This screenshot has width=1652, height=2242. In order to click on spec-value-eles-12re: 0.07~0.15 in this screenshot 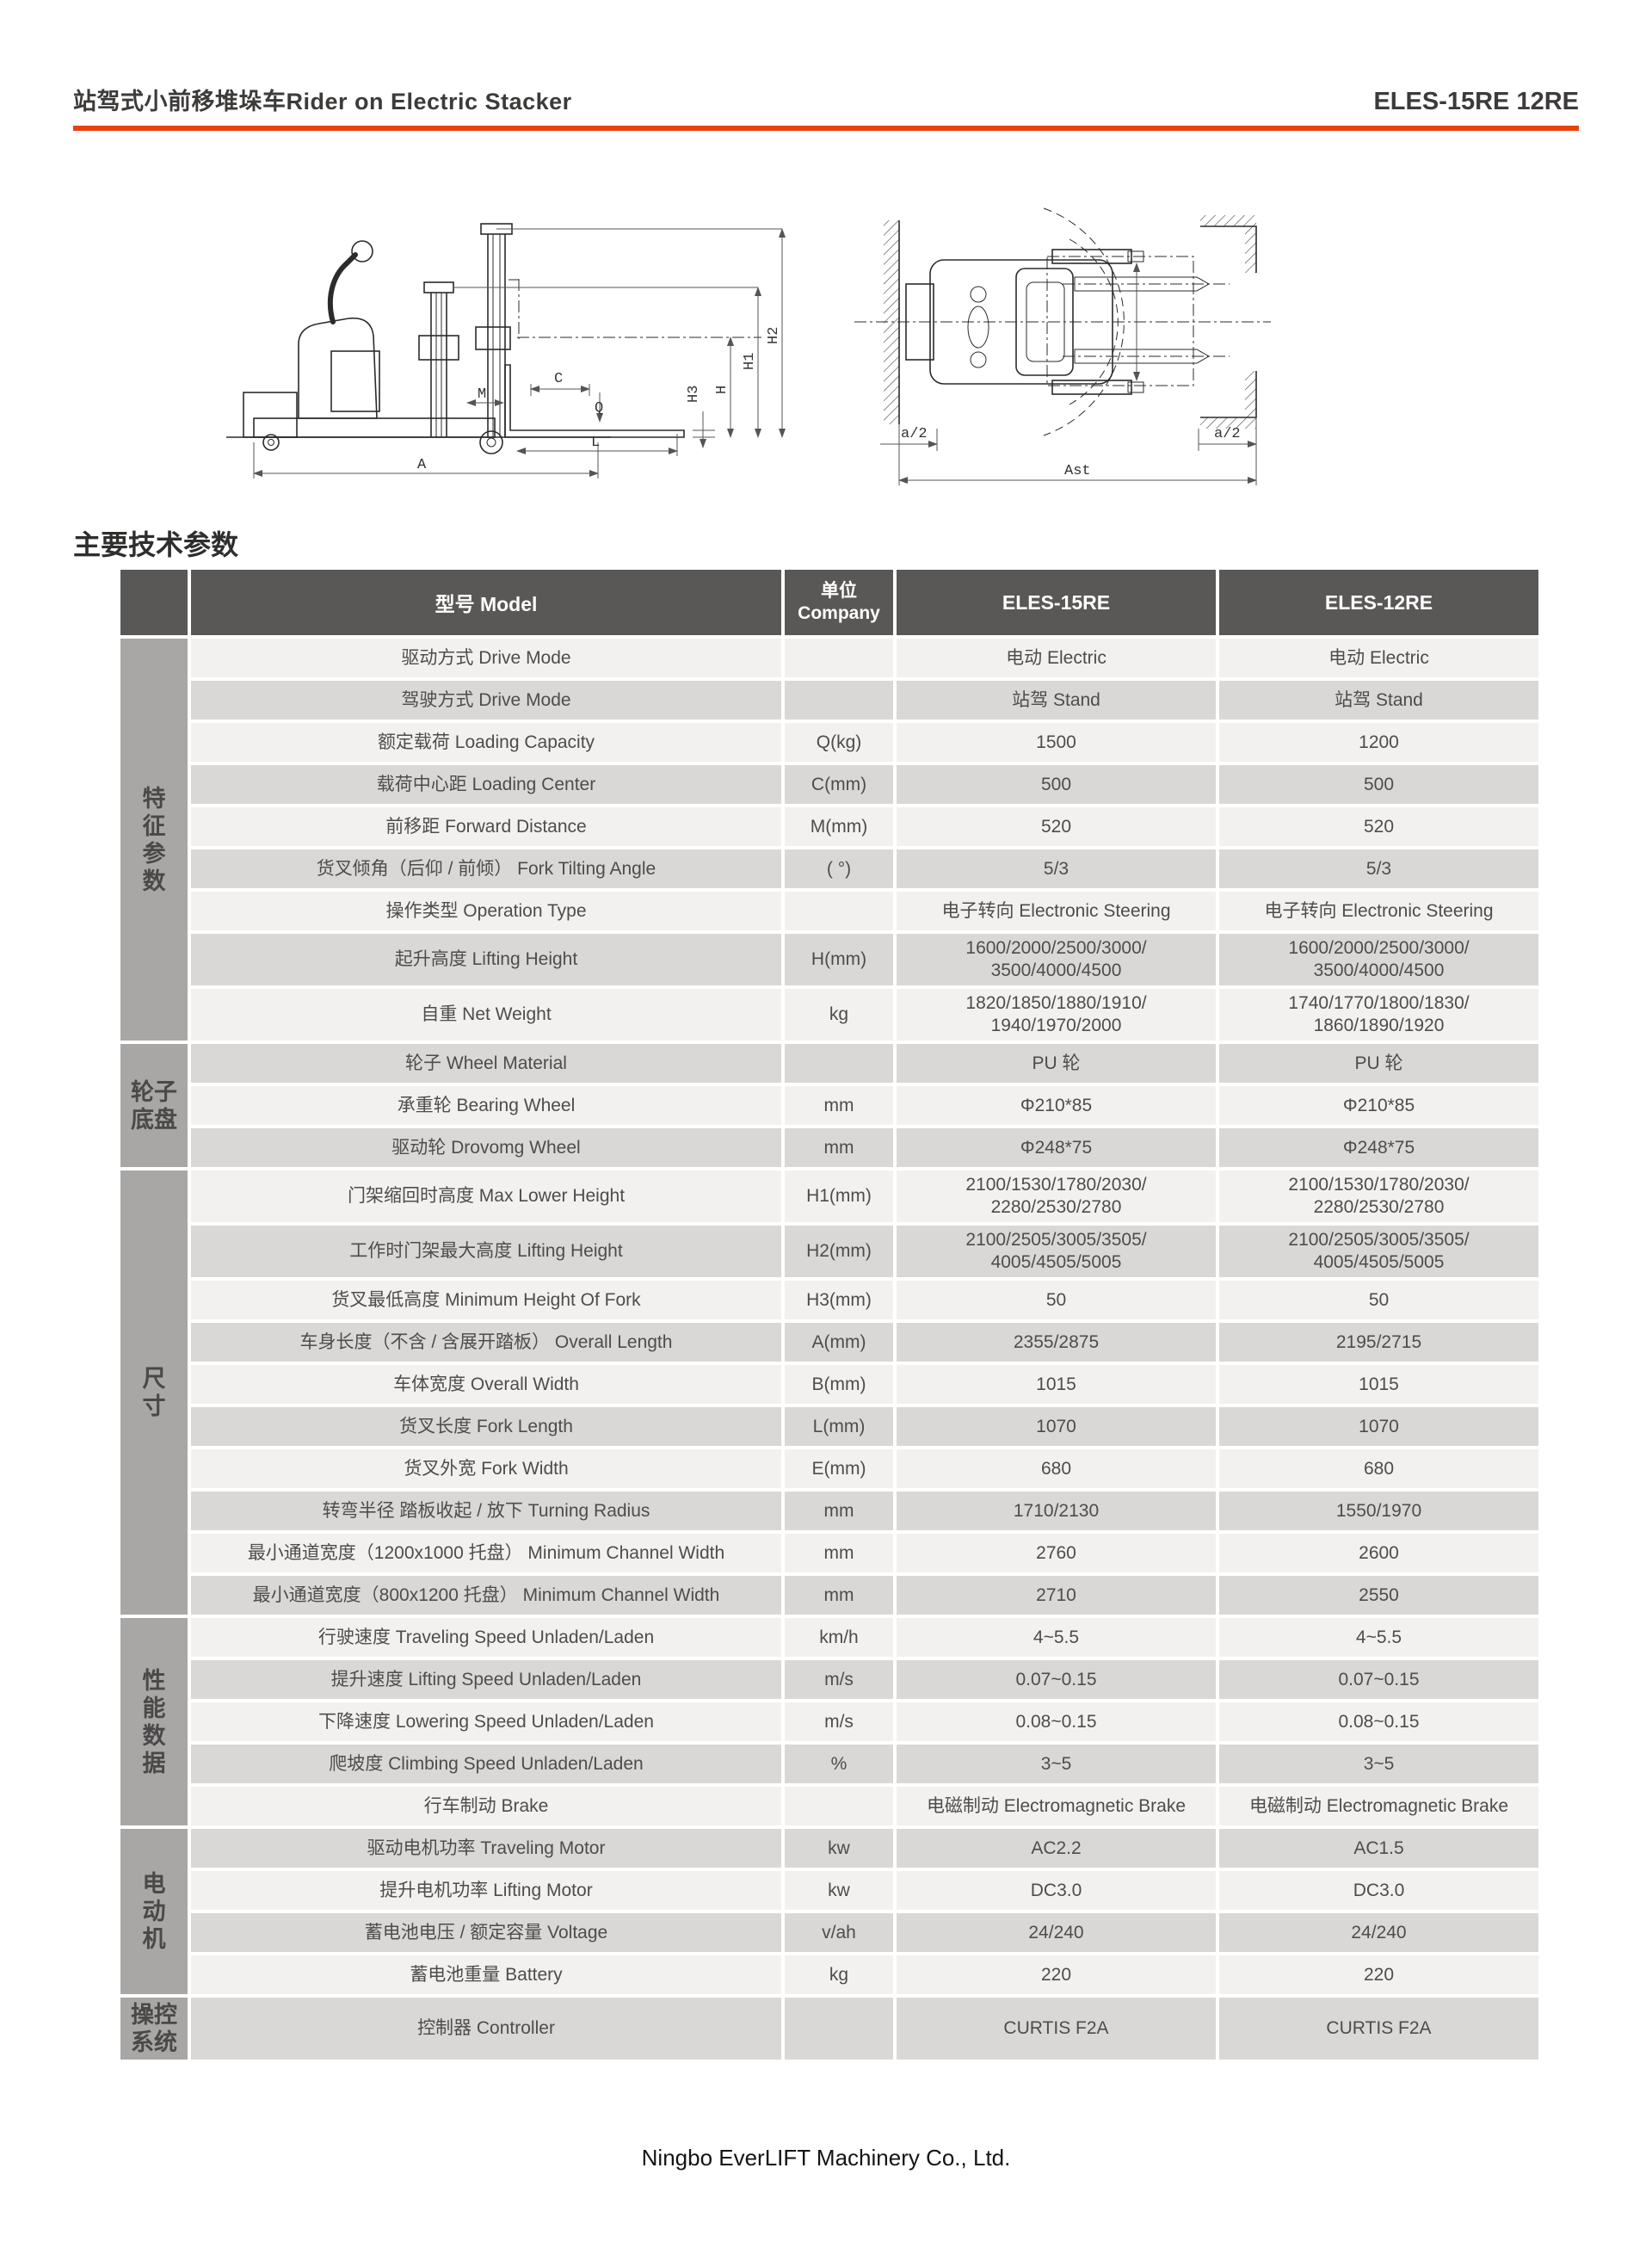, I will do `click(1378, 1679)`.